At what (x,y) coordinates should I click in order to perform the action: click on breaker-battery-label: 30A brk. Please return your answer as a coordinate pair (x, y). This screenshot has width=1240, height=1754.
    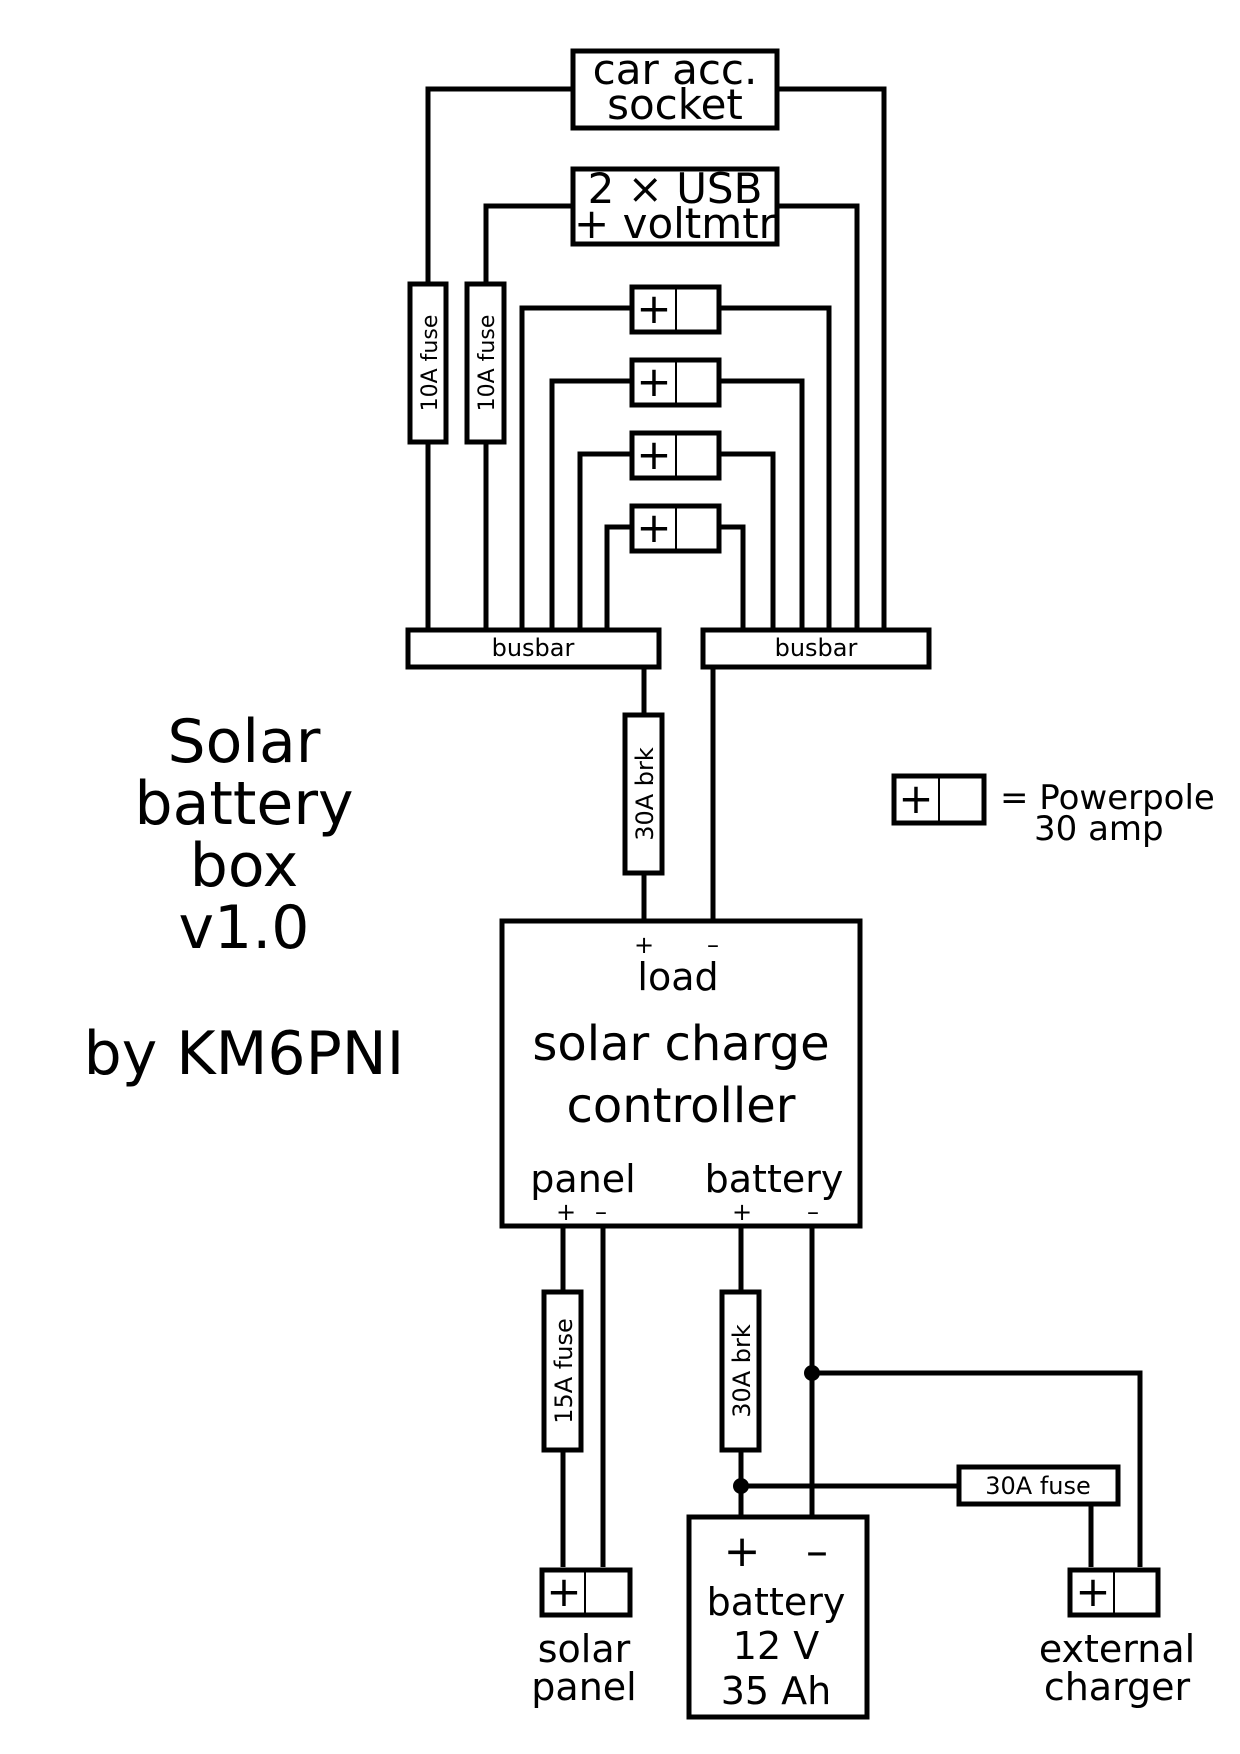
    Looking at the image, I should click on (742, 1371).